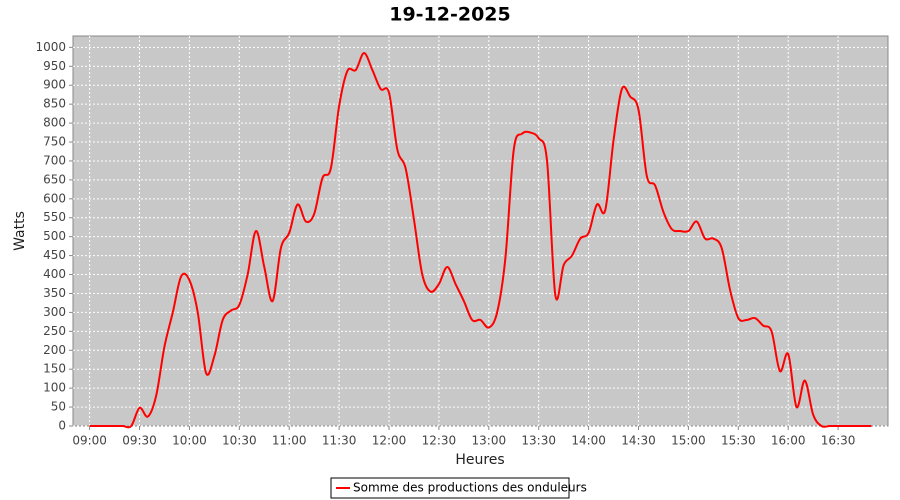 The image size is (900, 500). Describe the element at coordinates (638, 441) in the screenshot. I see `x-tick-label: 14:30` at that location.